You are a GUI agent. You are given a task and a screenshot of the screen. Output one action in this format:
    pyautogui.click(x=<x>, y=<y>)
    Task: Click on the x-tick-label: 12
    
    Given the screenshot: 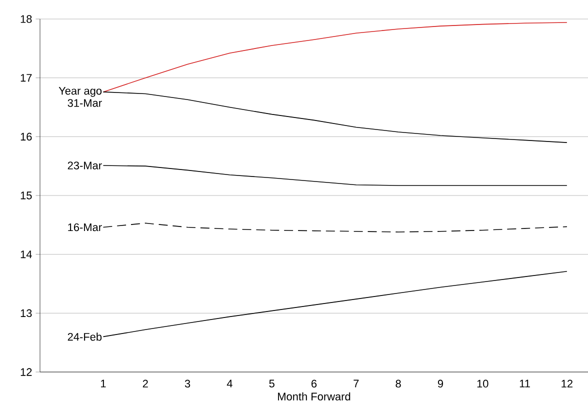 What is the action you would take?
    pyautogui.click(x=567, y=384)
    